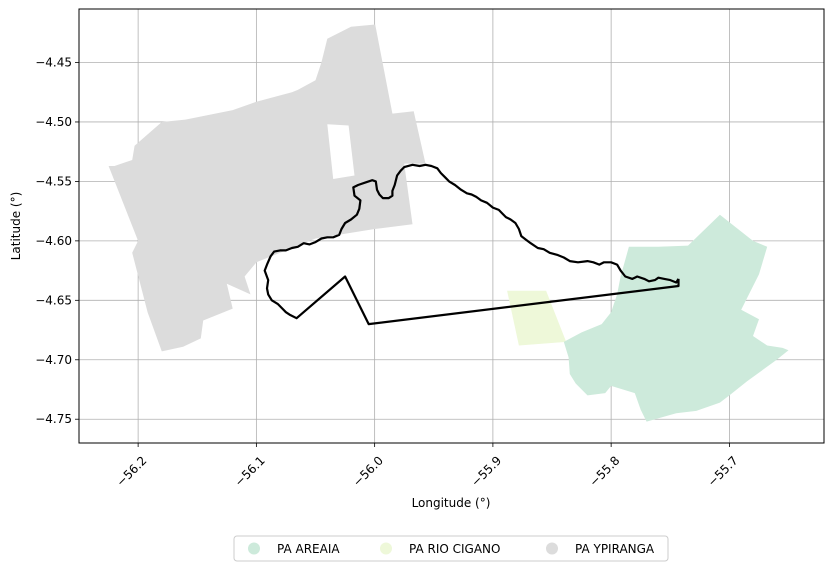 Image resolution: width=832 pixels, height=571 pixels. I want to click on x-axis-ticks: −56.2 −56.1 −56.0 −55.9 −55.8 −55.7, so click(427, 466).